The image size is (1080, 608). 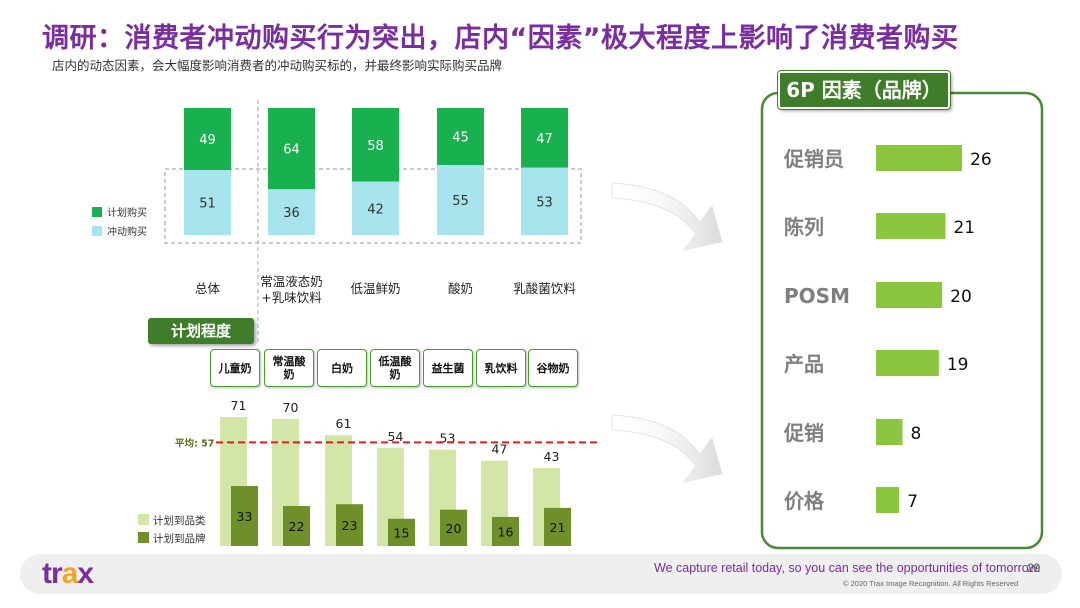 What do you see at coordinates (553, 368) in the screenshot?
I see `plan-category-box: 谷物奶` at bounding box center [553, 368].